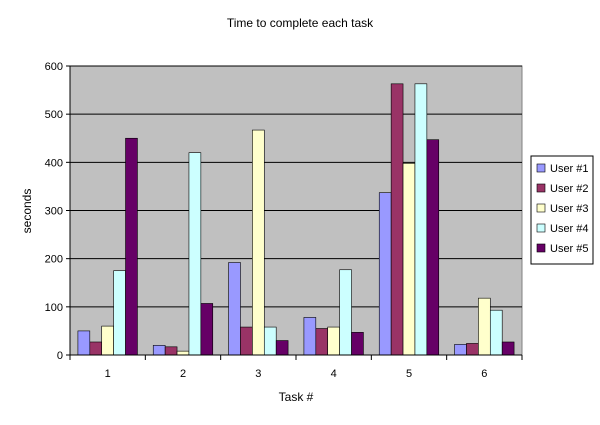  I want to click on x-tick-label: 3, so click(258, 374).